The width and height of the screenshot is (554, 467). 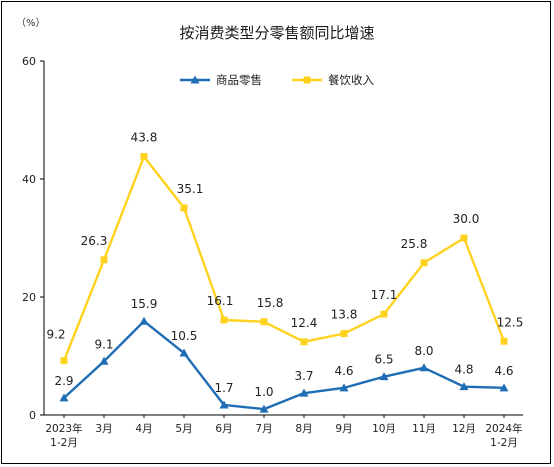 I want to click on data-label: 25.8, so click(x=414, y=244).